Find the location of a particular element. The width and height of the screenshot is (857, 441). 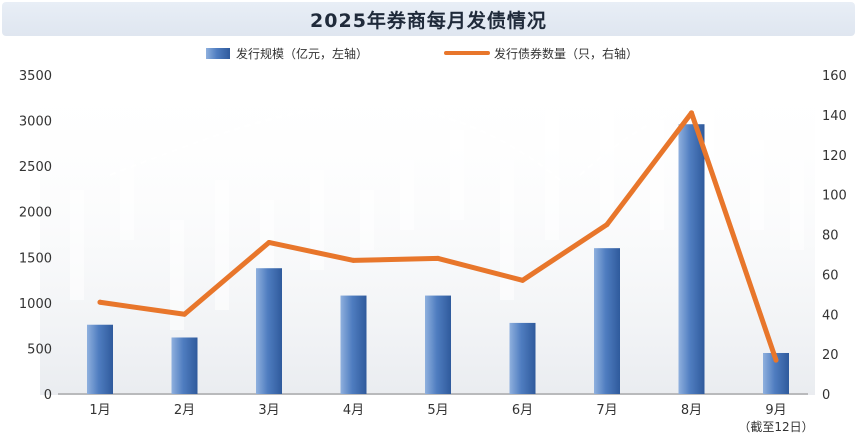

x-axis-tick-label: 1月 is located at coordinates (99, 410).